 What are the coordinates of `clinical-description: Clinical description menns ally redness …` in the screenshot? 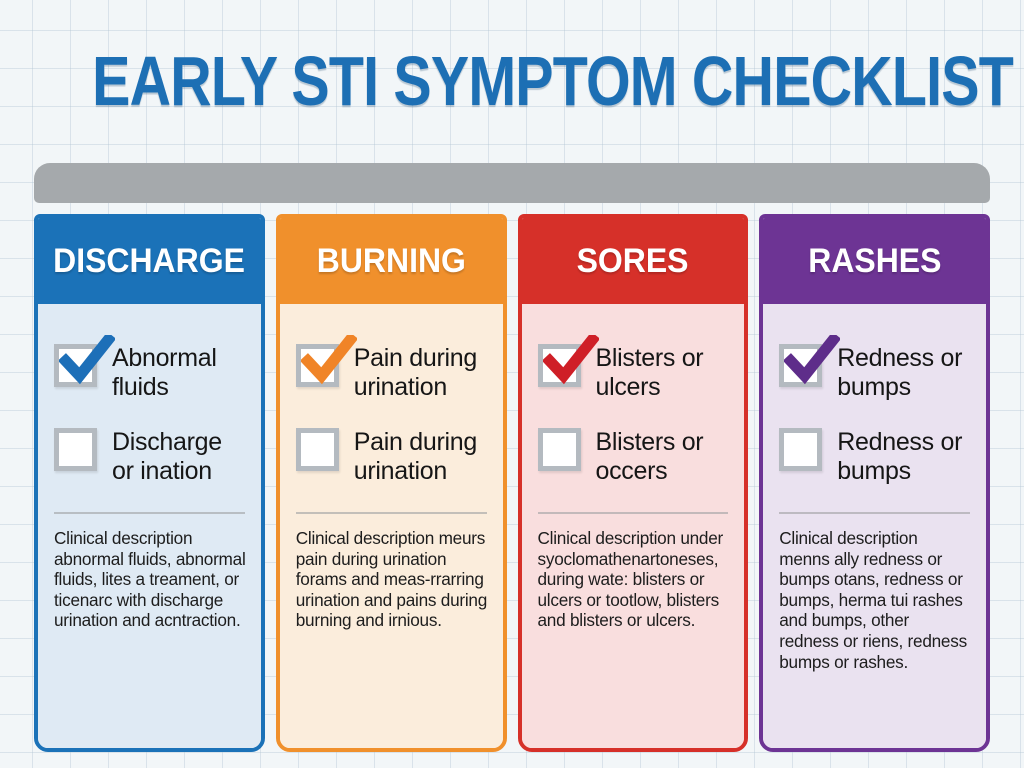 It's located at (873, 600).